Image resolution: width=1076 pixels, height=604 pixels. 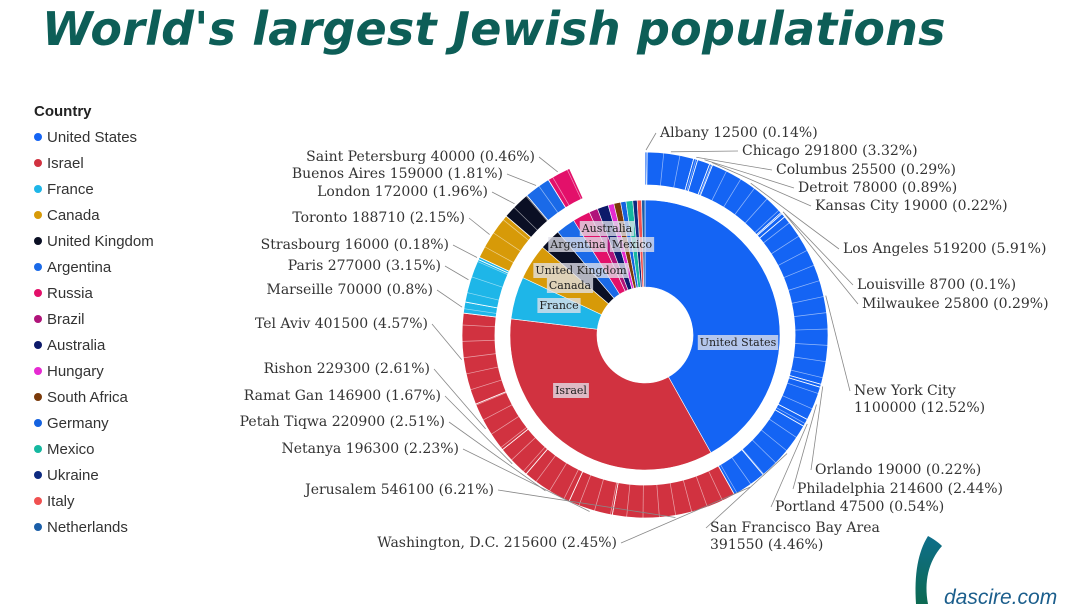 What do you see at coordinates (94, 501) in the screenshot?
I see `legend-item: Italy` at bounding box center [94, 501].